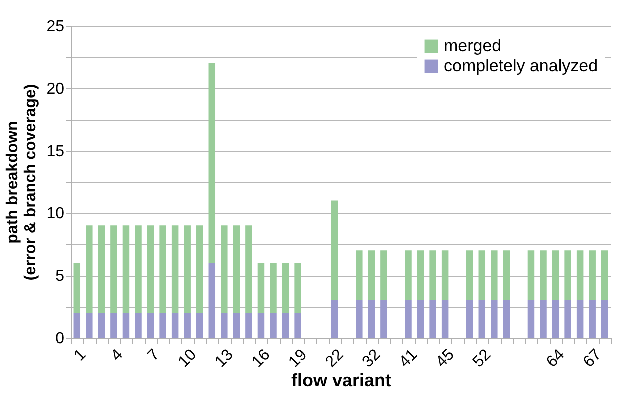 This screenshot has height=405, width=639. I want to click on x-tick-label: 7, so click(154, 355).